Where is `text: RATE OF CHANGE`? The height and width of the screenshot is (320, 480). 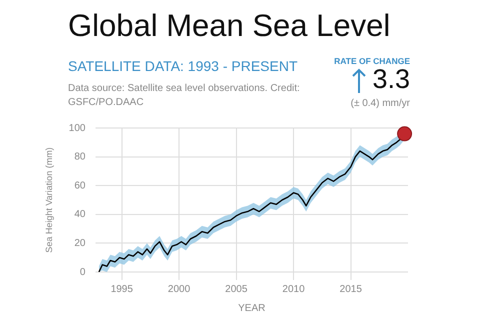 text: RATE OF CHANGE is located at coordinates (371, 61).